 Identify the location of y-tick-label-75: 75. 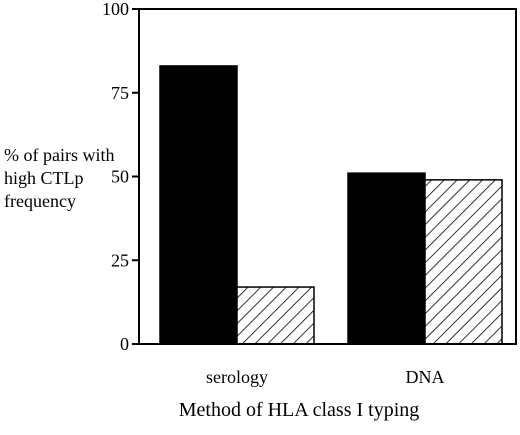
(120, 93).